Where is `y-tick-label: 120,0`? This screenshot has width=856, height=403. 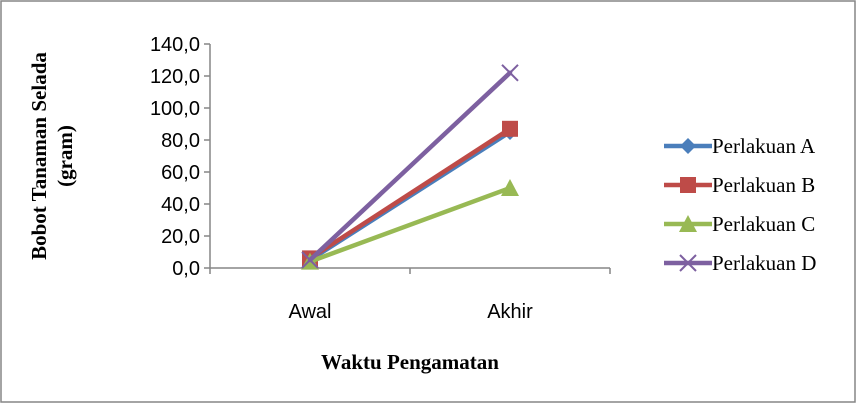
y-tick-label: 120,0 is located at coordinates (175, 77).